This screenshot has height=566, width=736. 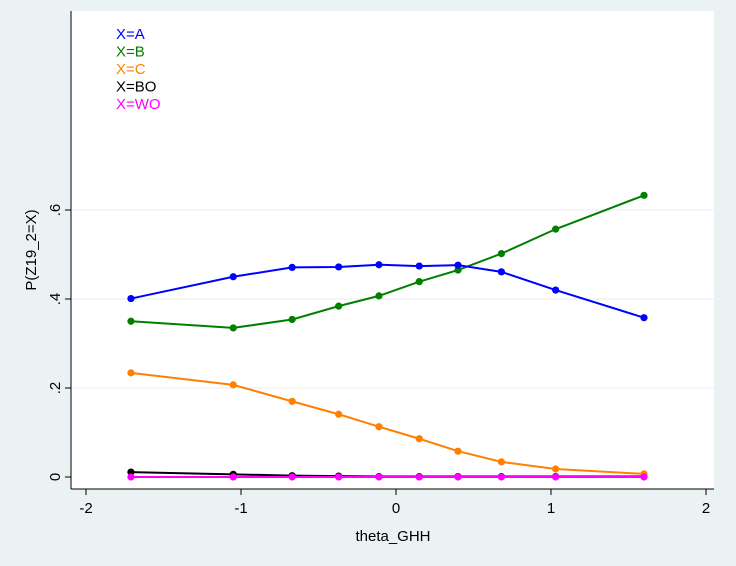 I want to click on legend-label-x-c: X=C, so click(x=131, y=69).